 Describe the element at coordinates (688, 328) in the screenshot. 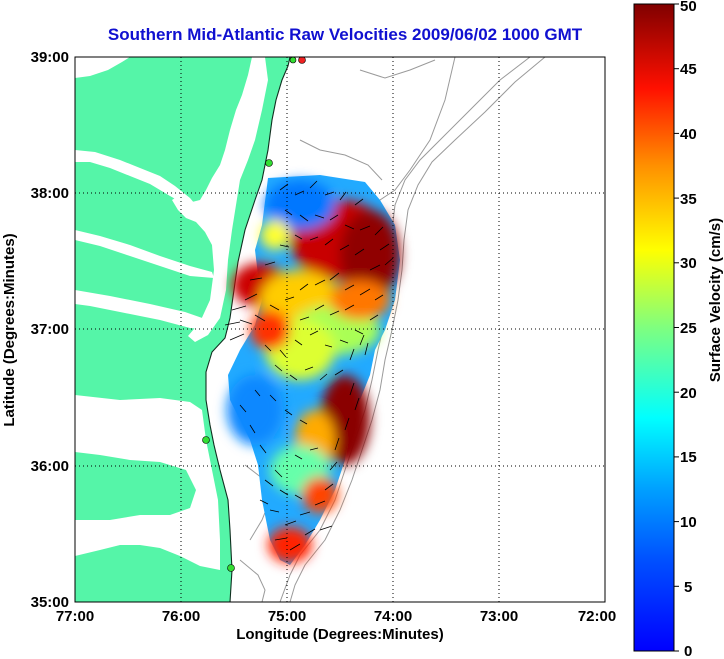

I see `colorbar-tick-label: 25` at that location.